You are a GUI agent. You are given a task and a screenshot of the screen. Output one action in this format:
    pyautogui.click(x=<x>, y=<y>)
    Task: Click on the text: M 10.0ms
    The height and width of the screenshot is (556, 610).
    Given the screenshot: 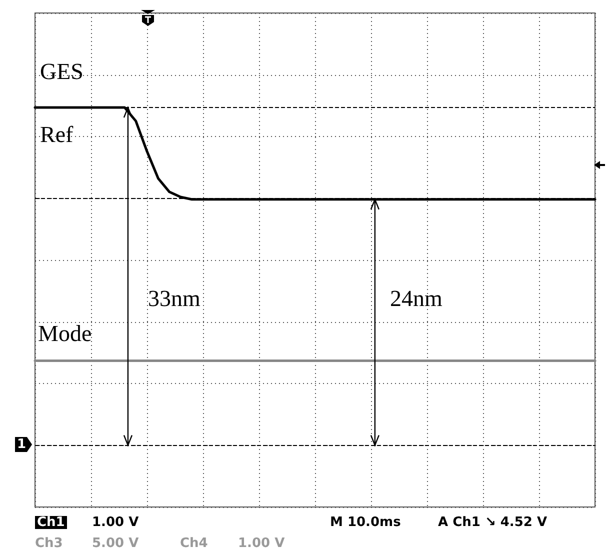 What is the action you would take?
    pyautogui.click(x=365, y=522)
    